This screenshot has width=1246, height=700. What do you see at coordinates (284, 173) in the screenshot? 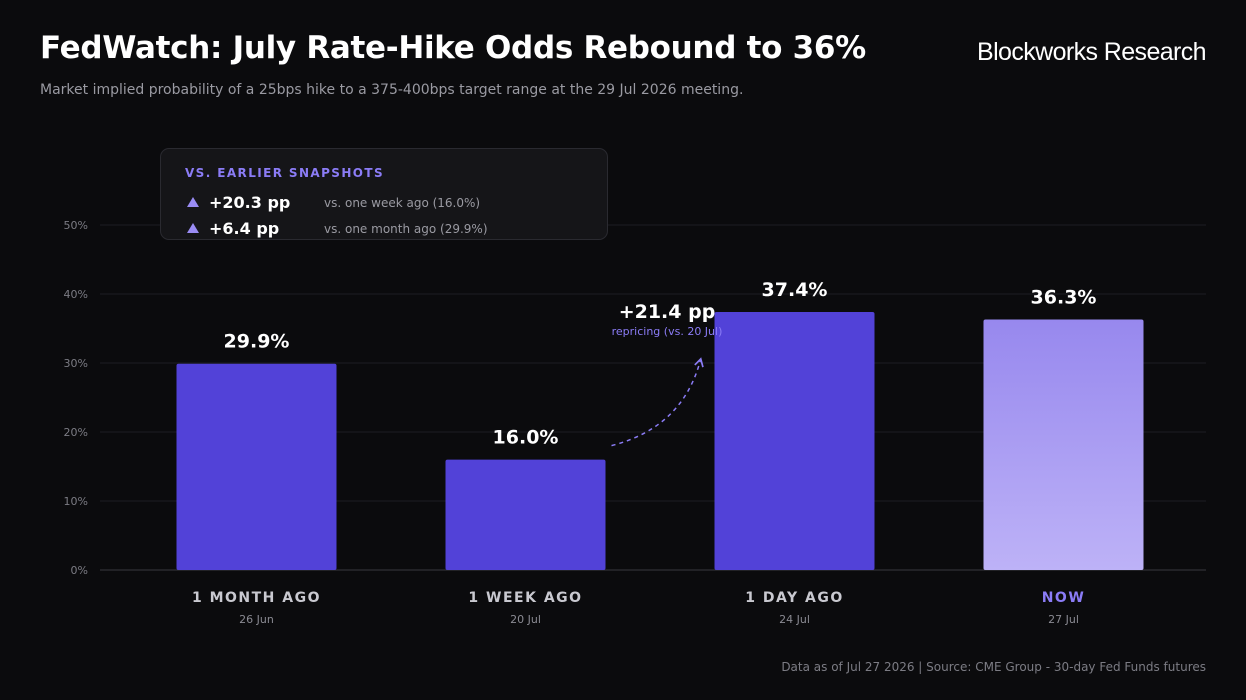
I see `snapshot-panel-title: VS. EARLIER SNAPSHOTS` at bounding box center [284, 173].